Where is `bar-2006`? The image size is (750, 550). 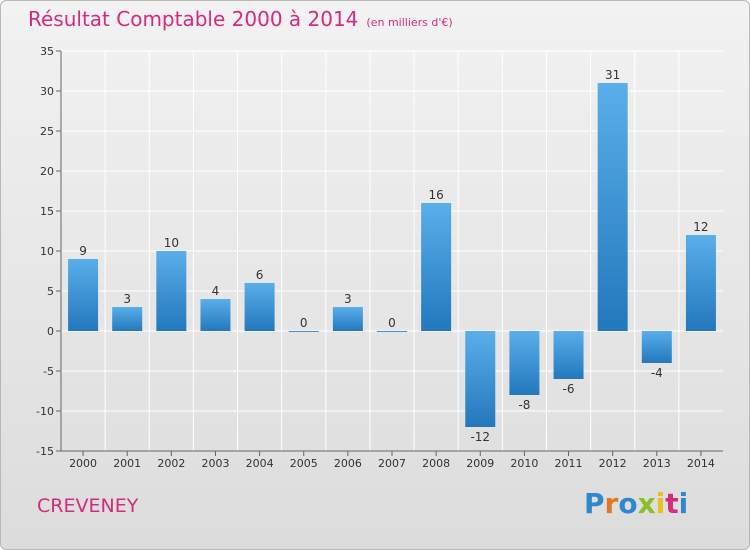
bar-2006 is located at coordinates (347, 319).